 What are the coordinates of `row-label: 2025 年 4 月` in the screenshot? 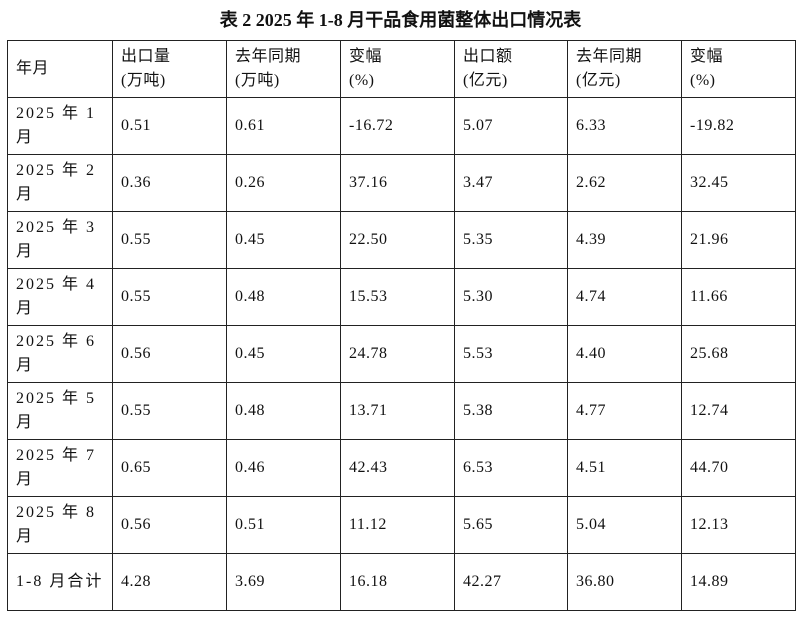 It's located at (60, 297).